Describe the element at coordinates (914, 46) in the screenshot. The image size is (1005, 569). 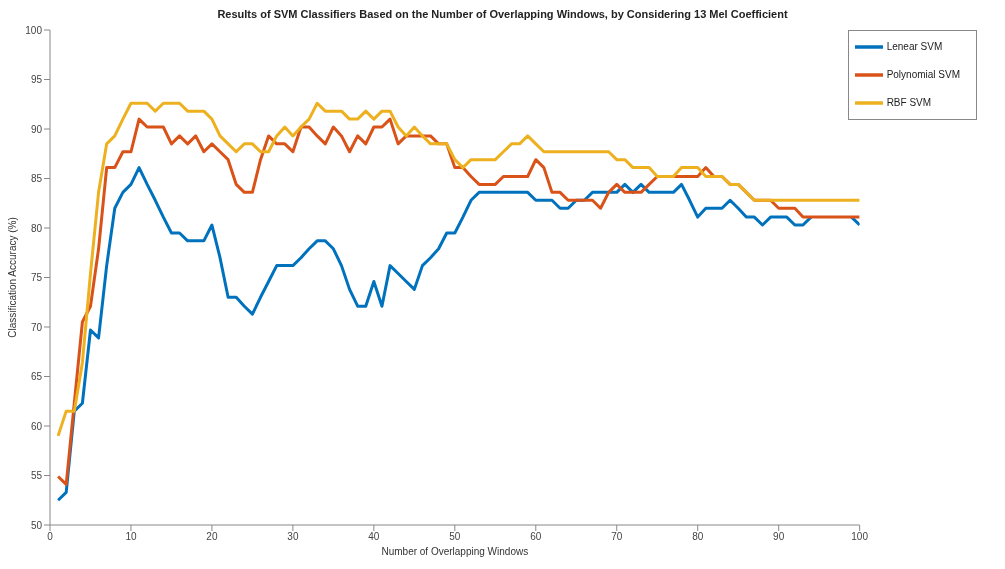
I see `legend-label: Lenear SVM` at that location.